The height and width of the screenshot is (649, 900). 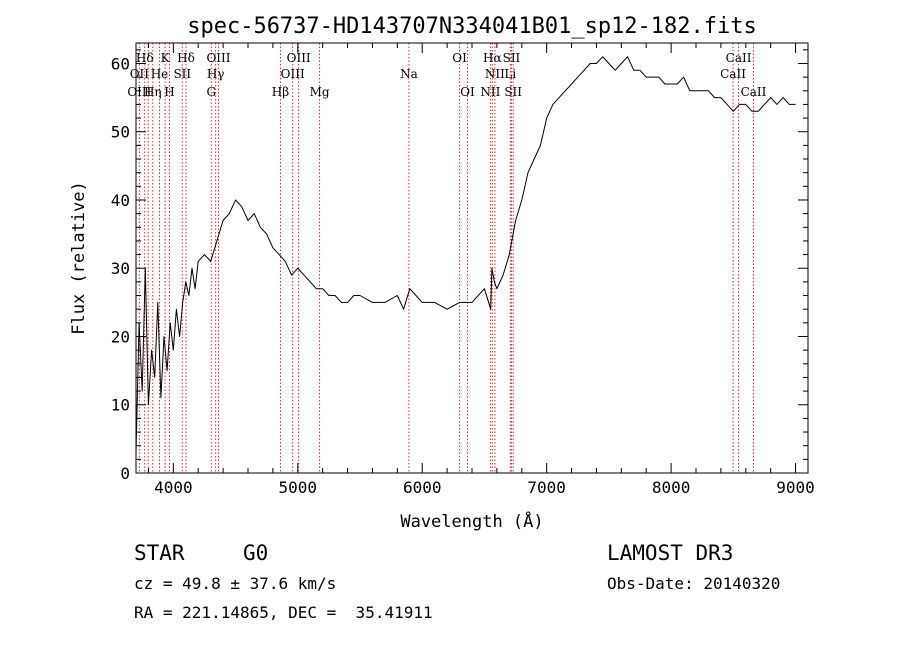 What do you see at coordinates (320, 92) in the screenshot?
I see `line-label: Mg` at bounding box center [320, 92].